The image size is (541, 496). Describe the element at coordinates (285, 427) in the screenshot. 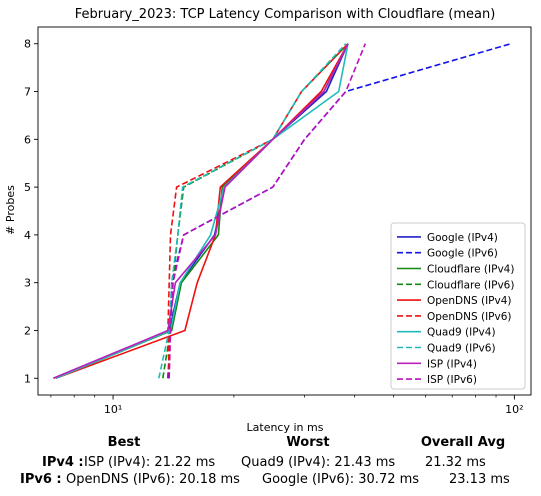

I see `x-axis-label: Latency in ms` at that location.